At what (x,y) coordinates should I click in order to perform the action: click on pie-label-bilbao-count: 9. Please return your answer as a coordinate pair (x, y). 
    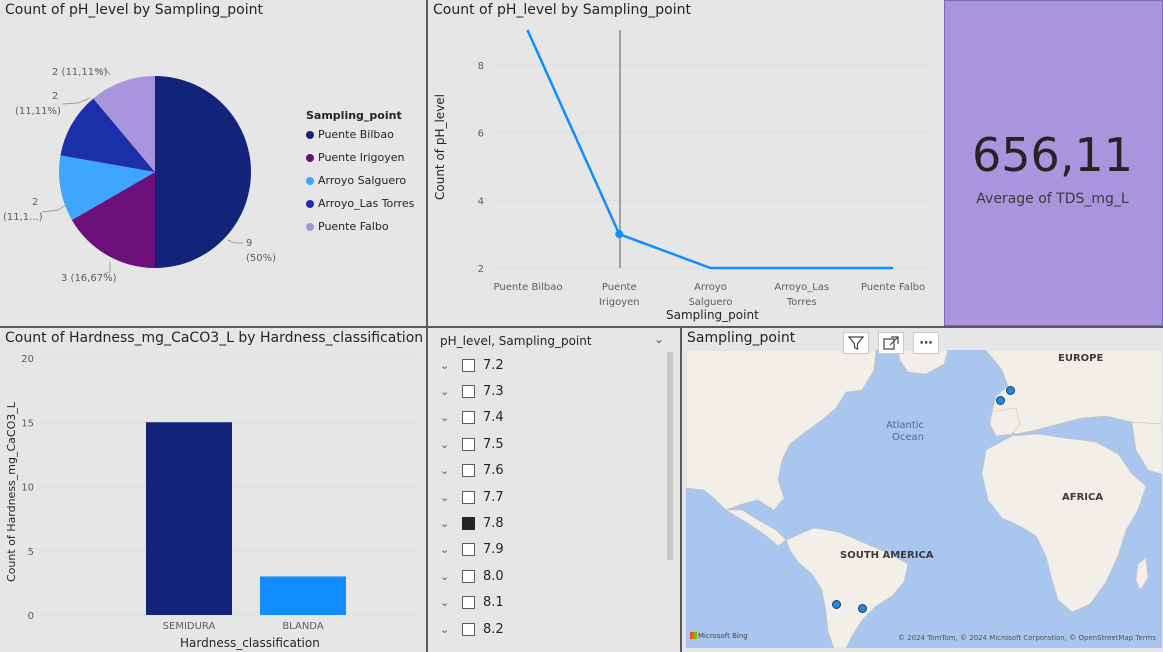
    Looking at the image, I should click on (249, 243).